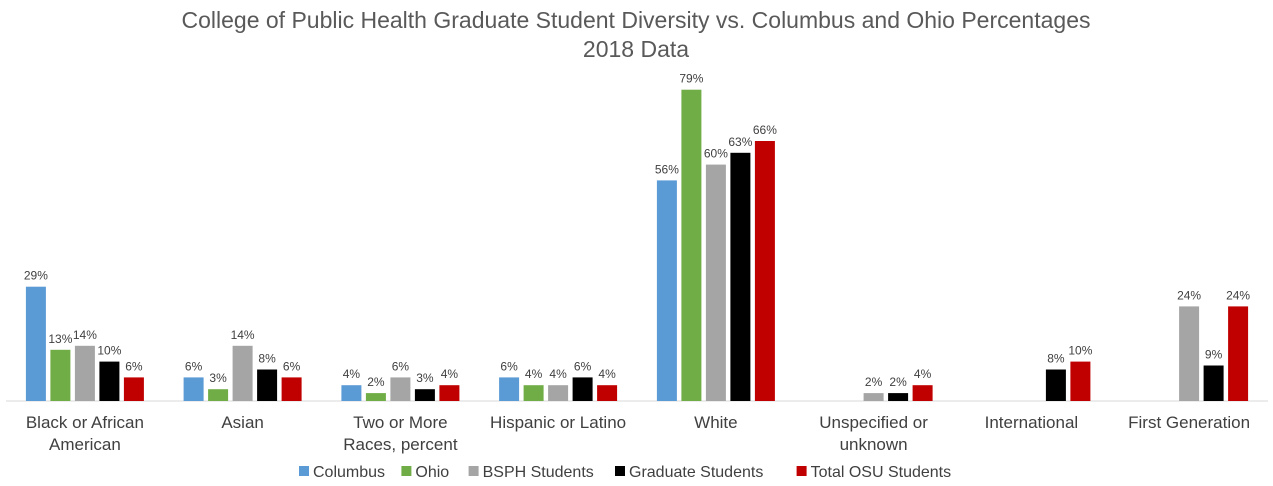 The image size is (1273, 486). What do you see at coordinates (400, 433) in the screenshot?
I see `category-label: Two or More Races, percent` at bounding box center [400, 433].